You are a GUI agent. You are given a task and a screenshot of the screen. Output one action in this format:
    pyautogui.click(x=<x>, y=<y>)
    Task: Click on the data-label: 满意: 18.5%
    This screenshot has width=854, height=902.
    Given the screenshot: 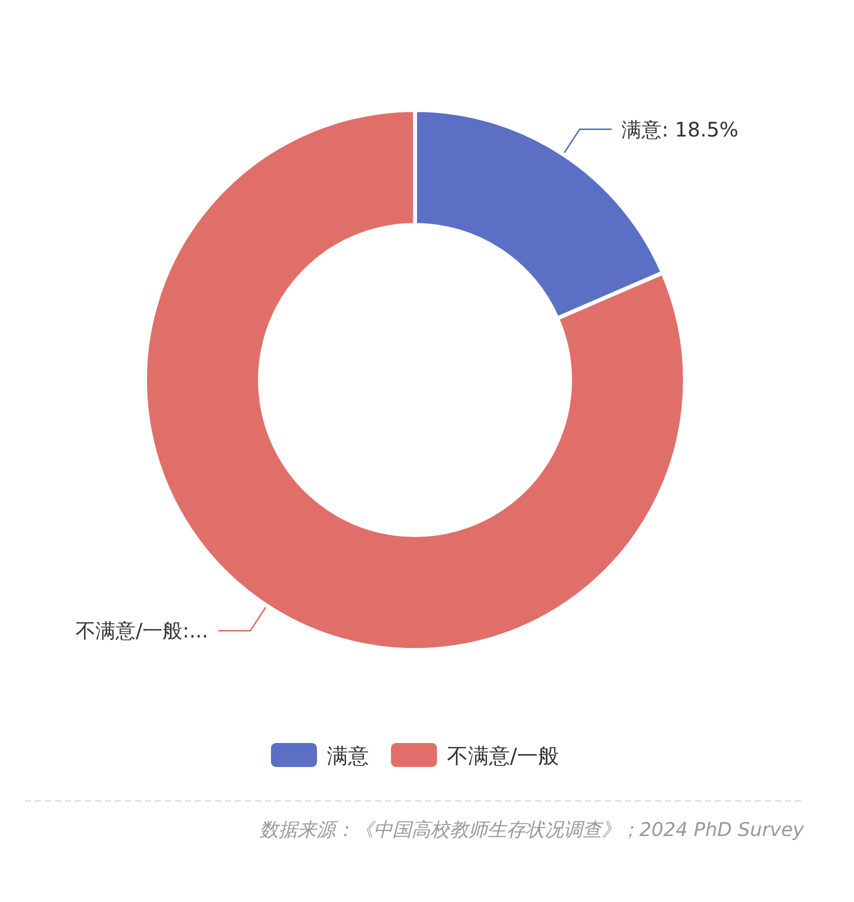 What is the action you would take?
    pyautogui.click(x=680, y=129)
    